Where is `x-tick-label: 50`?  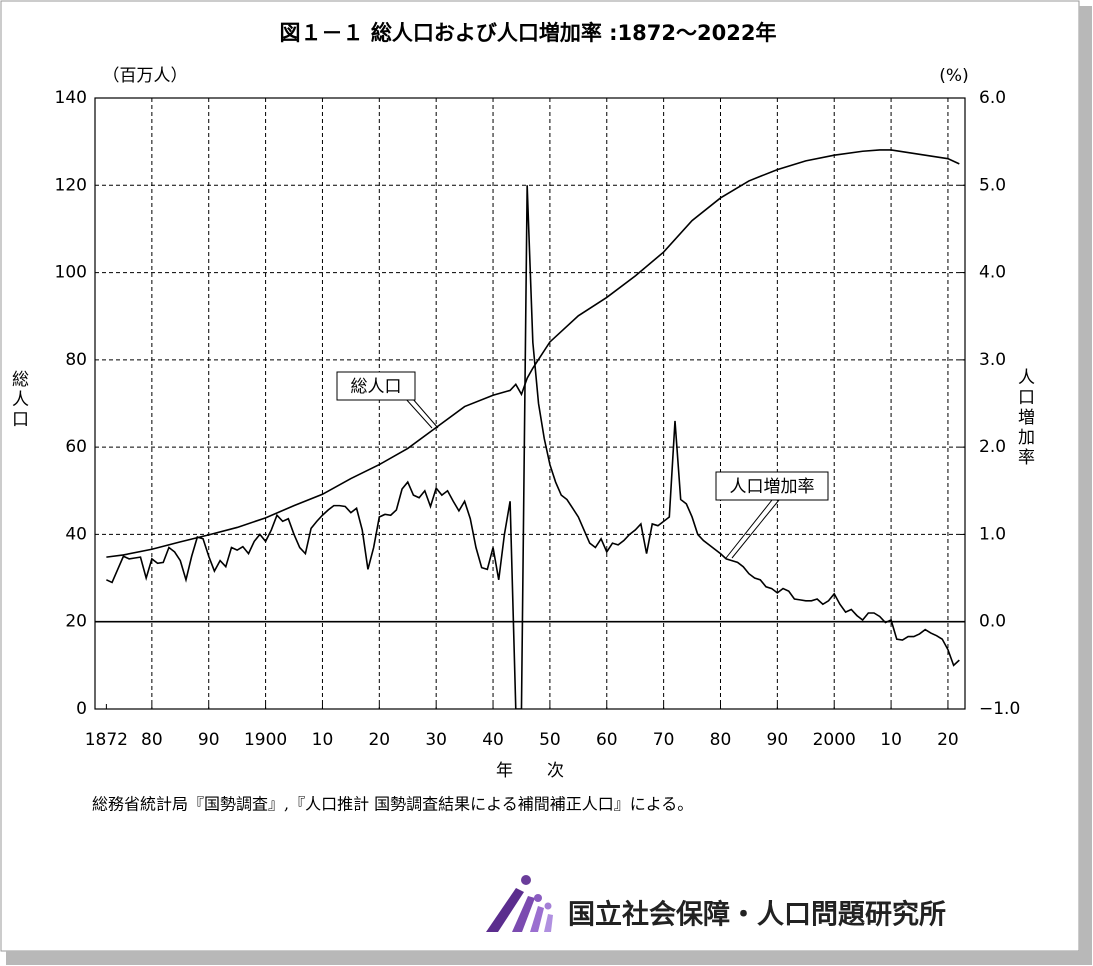
x-tick-label: 50 is located at coordinates (550, 740).